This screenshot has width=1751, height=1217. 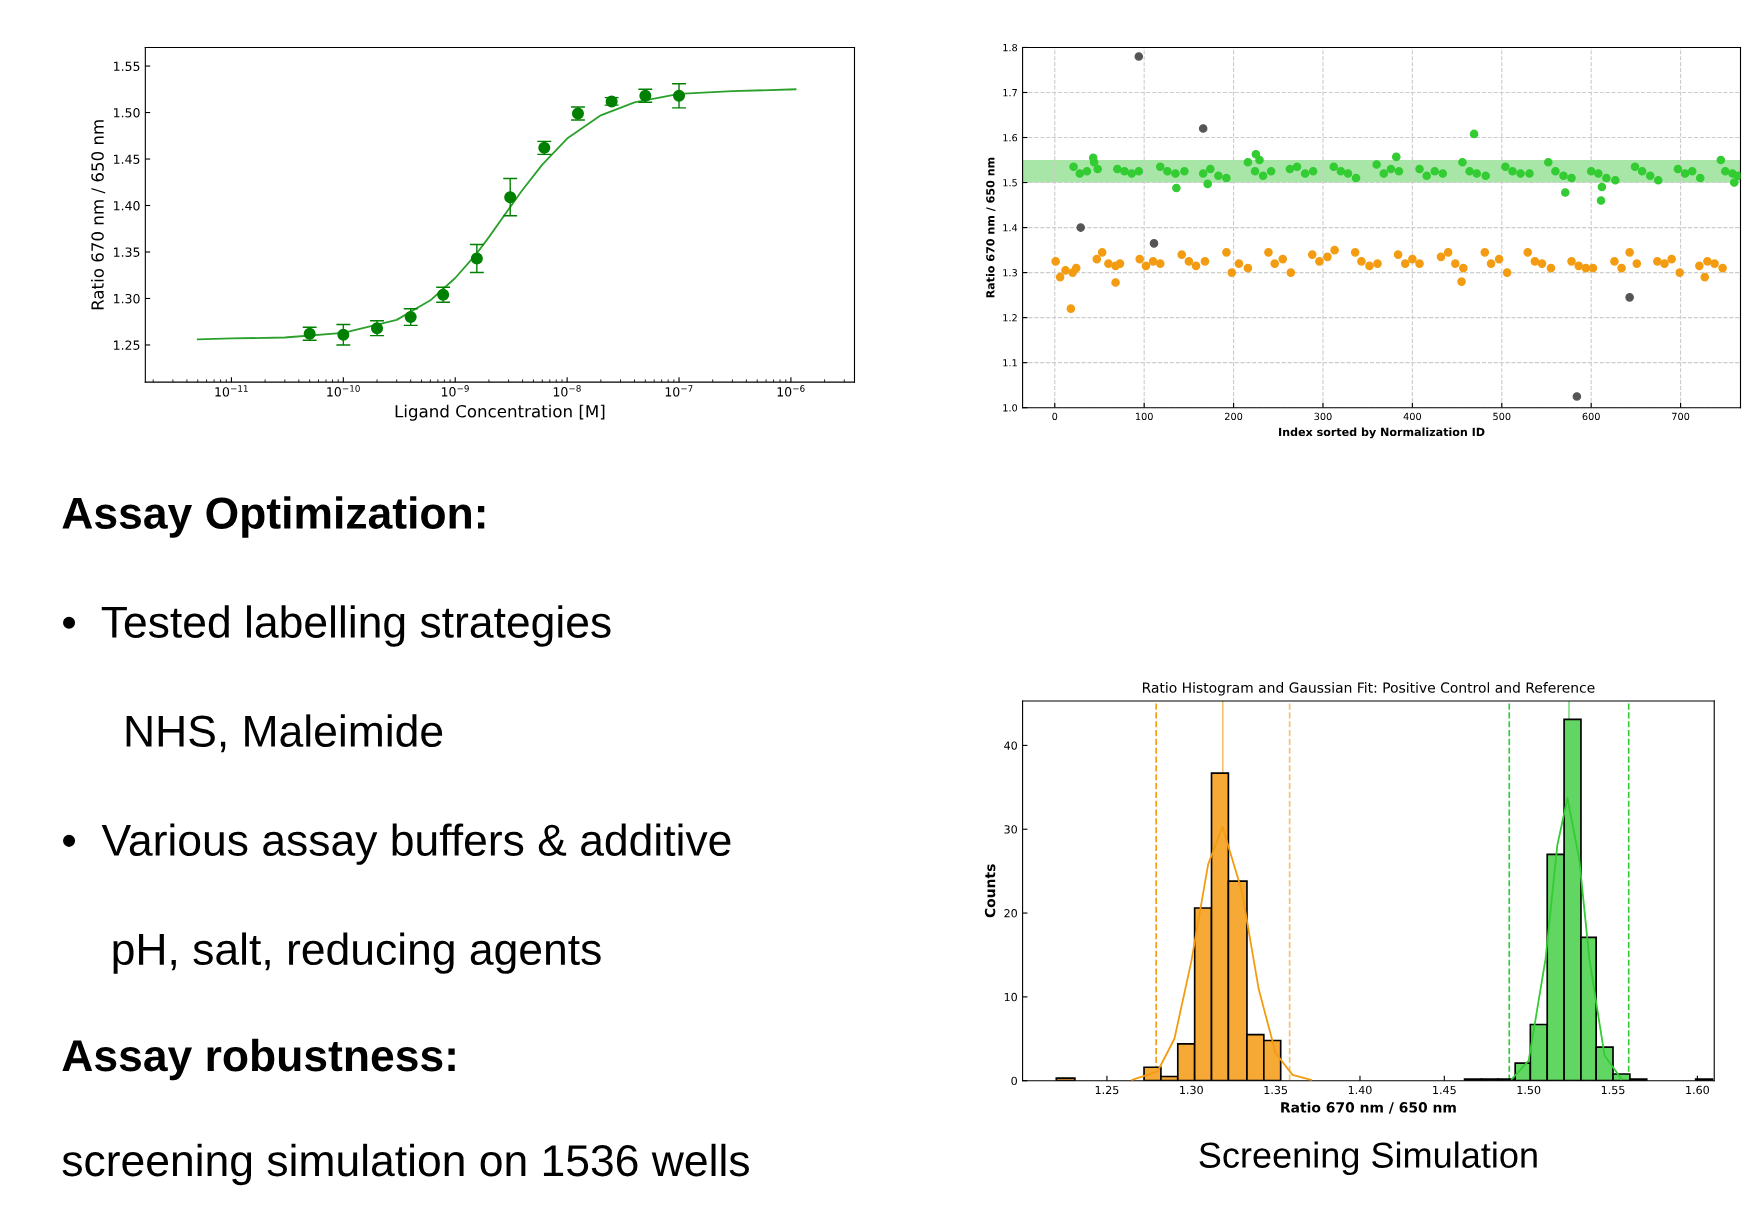 What do you see at coordinates (1382, 433) in the screenshot?
I see `x-axis-title: Index sorted by Normalization ID` at bounding box center [1382, 433].